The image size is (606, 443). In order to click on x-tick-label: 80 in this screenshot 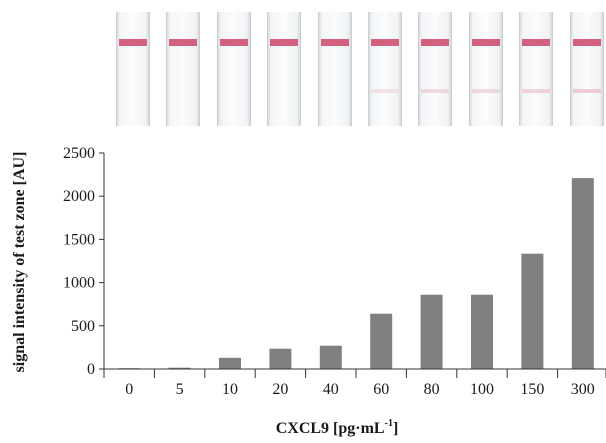, I will do `click(432, 389)`.